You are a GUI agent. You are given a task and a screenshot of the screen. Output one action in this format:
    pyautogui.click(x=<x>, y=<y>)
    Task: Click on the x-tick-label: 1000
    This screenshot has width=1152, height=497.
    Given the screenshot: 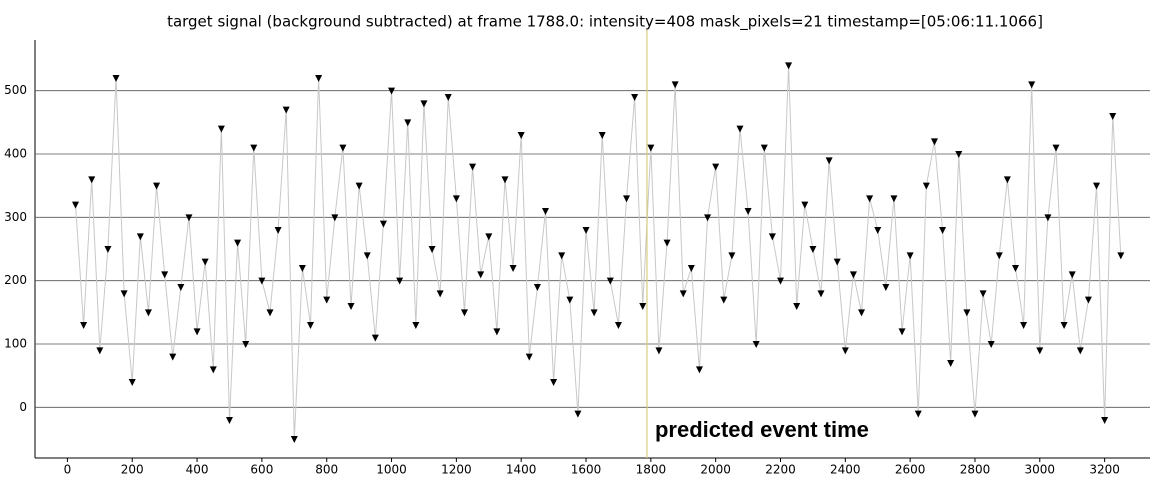 What is the action you would take?
    pyautogui.click(x=391, y=470)
    